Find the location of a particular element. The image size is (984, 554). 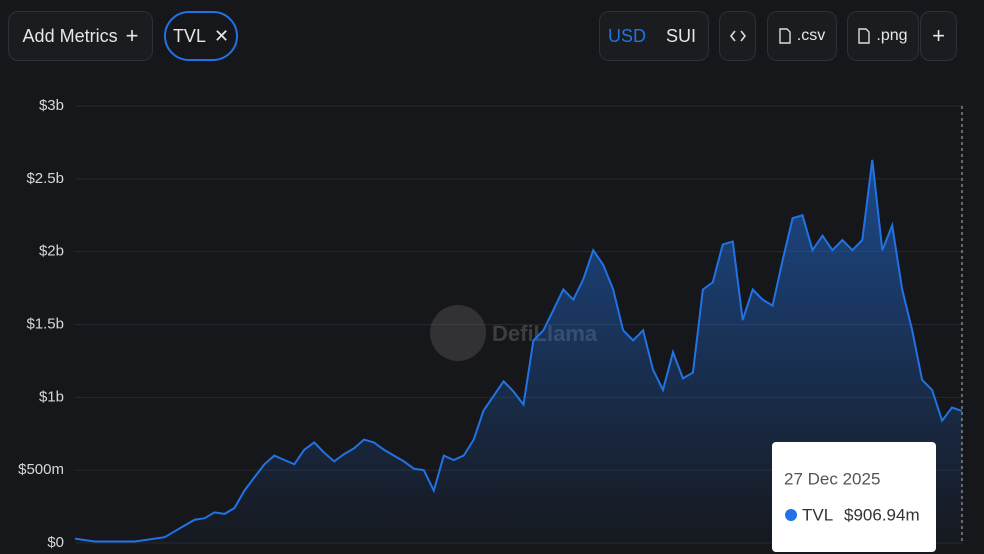

tooltip-dot is located at coordinates (791, 515).